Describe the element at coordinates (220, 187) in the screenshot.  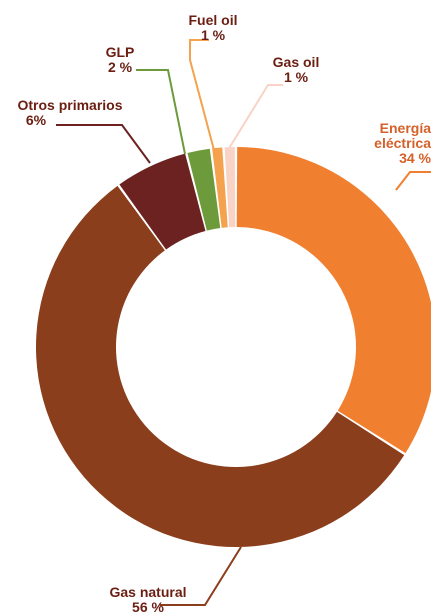
I see `slice-fuel-oil` at that location.